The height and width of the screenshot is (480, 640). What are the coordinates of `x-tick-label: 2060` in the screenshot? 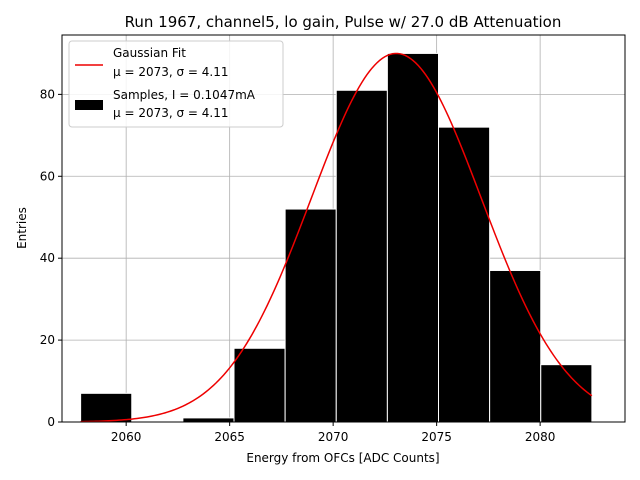 It's located at (126, 437).